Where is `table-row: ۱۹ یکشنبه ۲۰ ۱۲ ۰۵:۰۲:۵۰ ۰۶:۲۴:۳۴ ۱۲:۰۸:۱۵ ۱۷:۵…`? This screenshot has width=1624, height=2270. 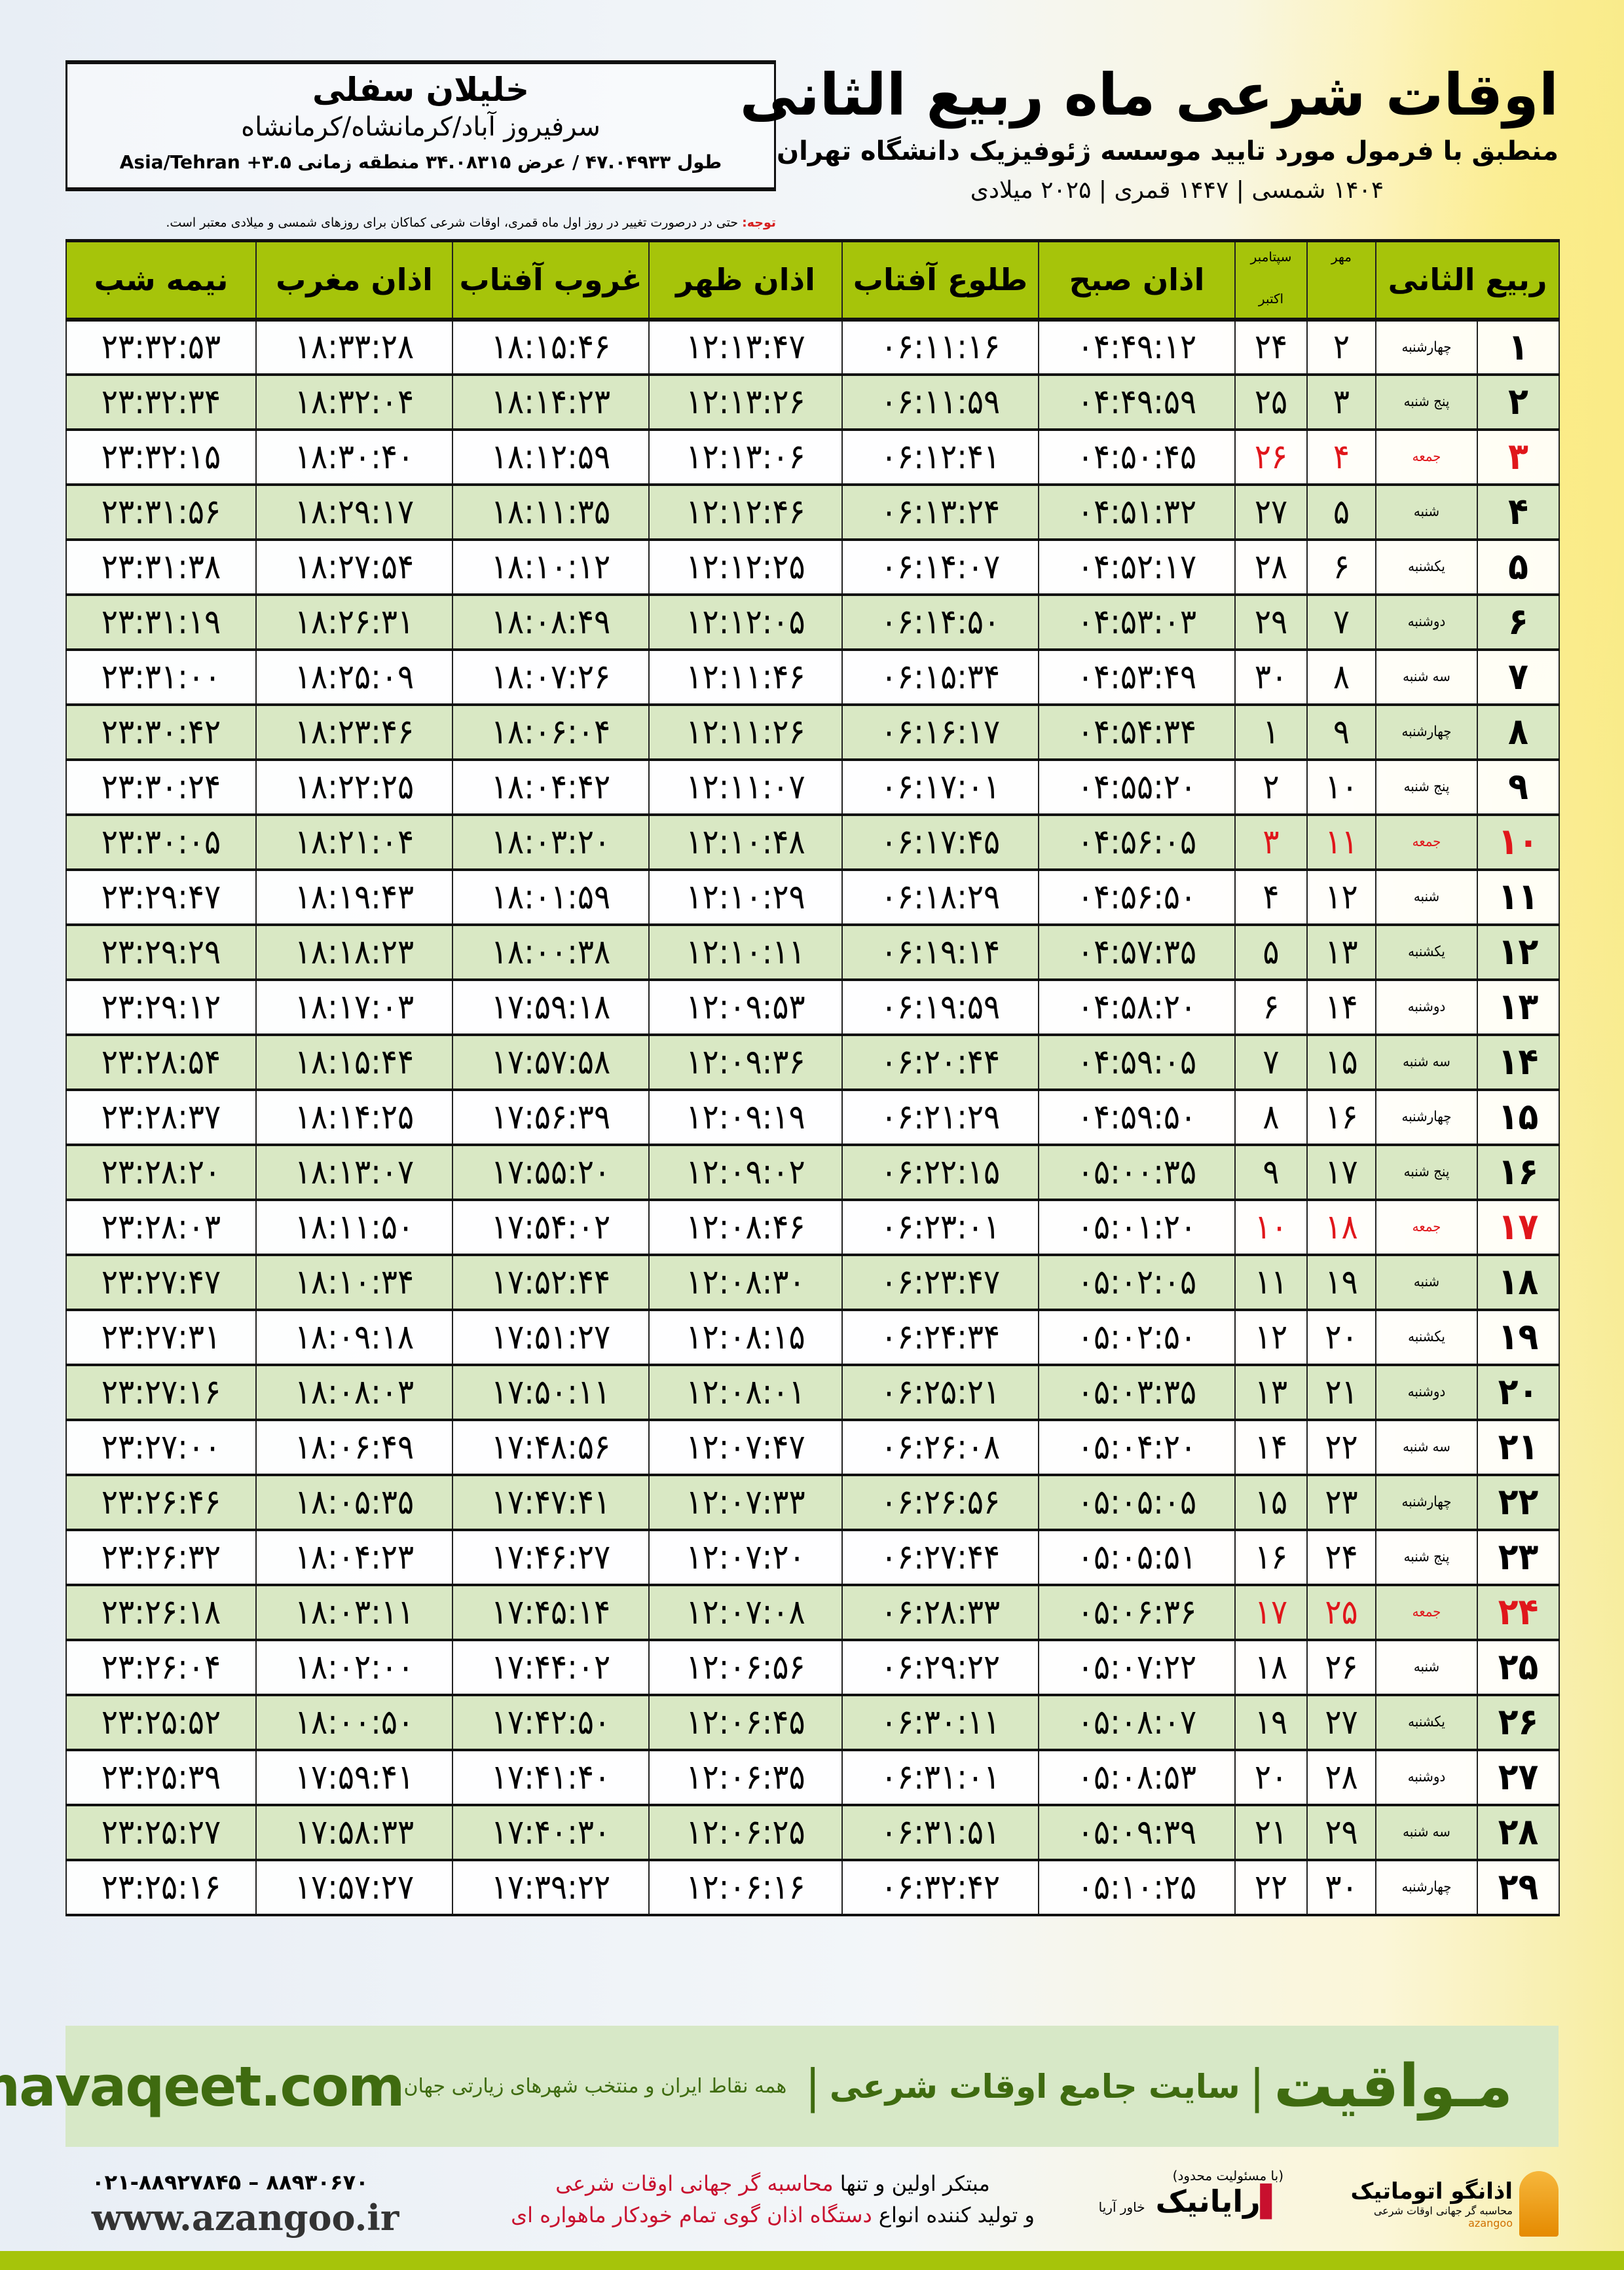
table-row: ۱۹ یکشنبه ۲۰ ۱۲ ۰۵:۰۲:۵۰ ۰۶:۲۴:۳۴ ۱۲:۰۸:۱۵ ۱۷:۵… is located at coordinates (812, 1337).